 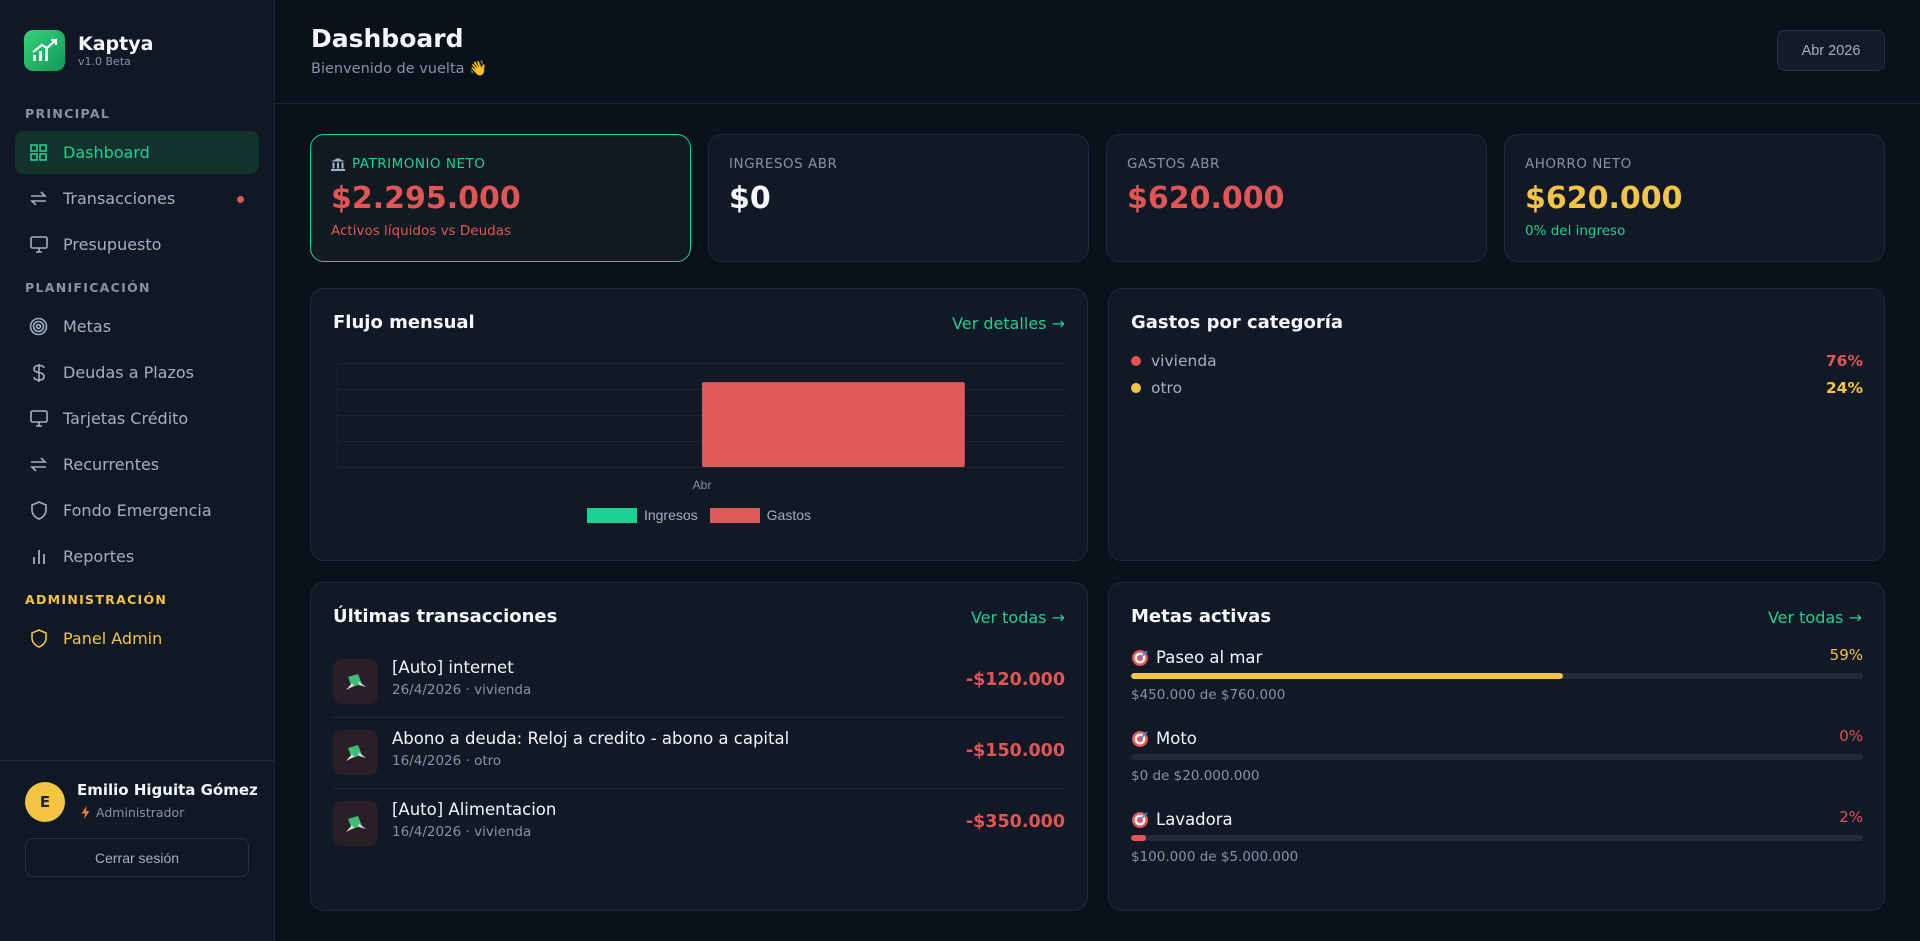 I want to click on sidebar-item-metas: Metas, so click(x=137, y=326).